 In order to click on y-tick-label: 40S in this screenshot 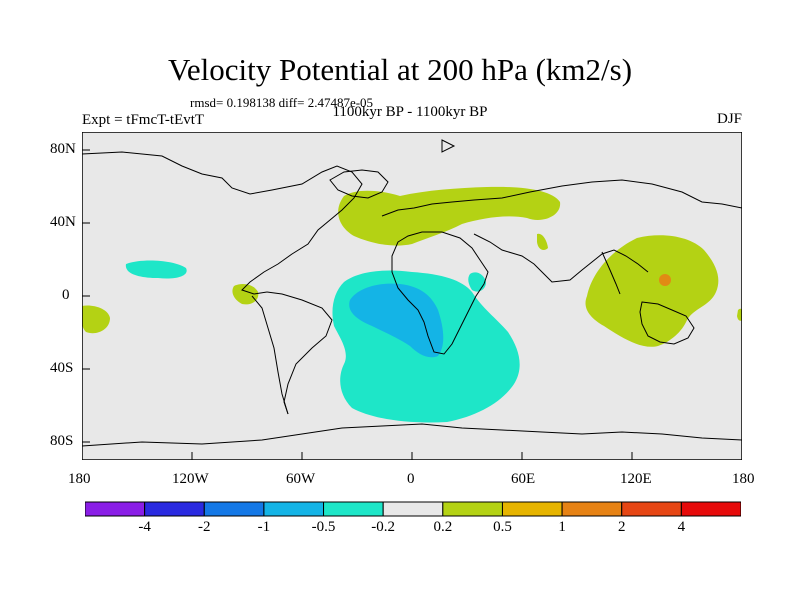, I will do `click(62, 368)`.